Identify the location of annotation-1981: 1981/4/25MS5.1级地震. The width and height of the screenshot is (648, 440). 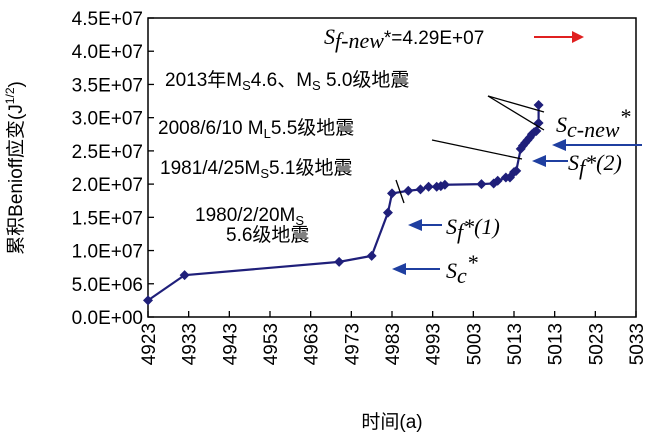
(282, 180).